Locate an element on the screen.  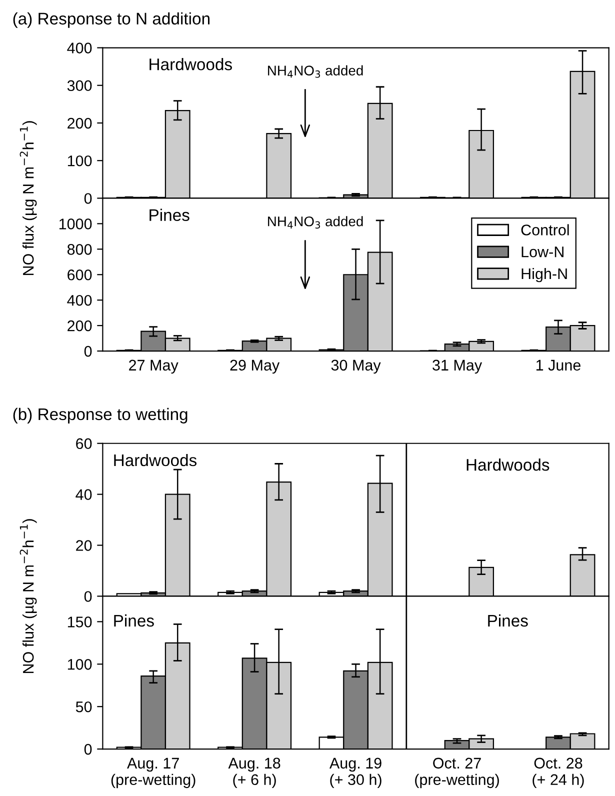
y-tick-label: 800 is located at coordinates (79, 249).